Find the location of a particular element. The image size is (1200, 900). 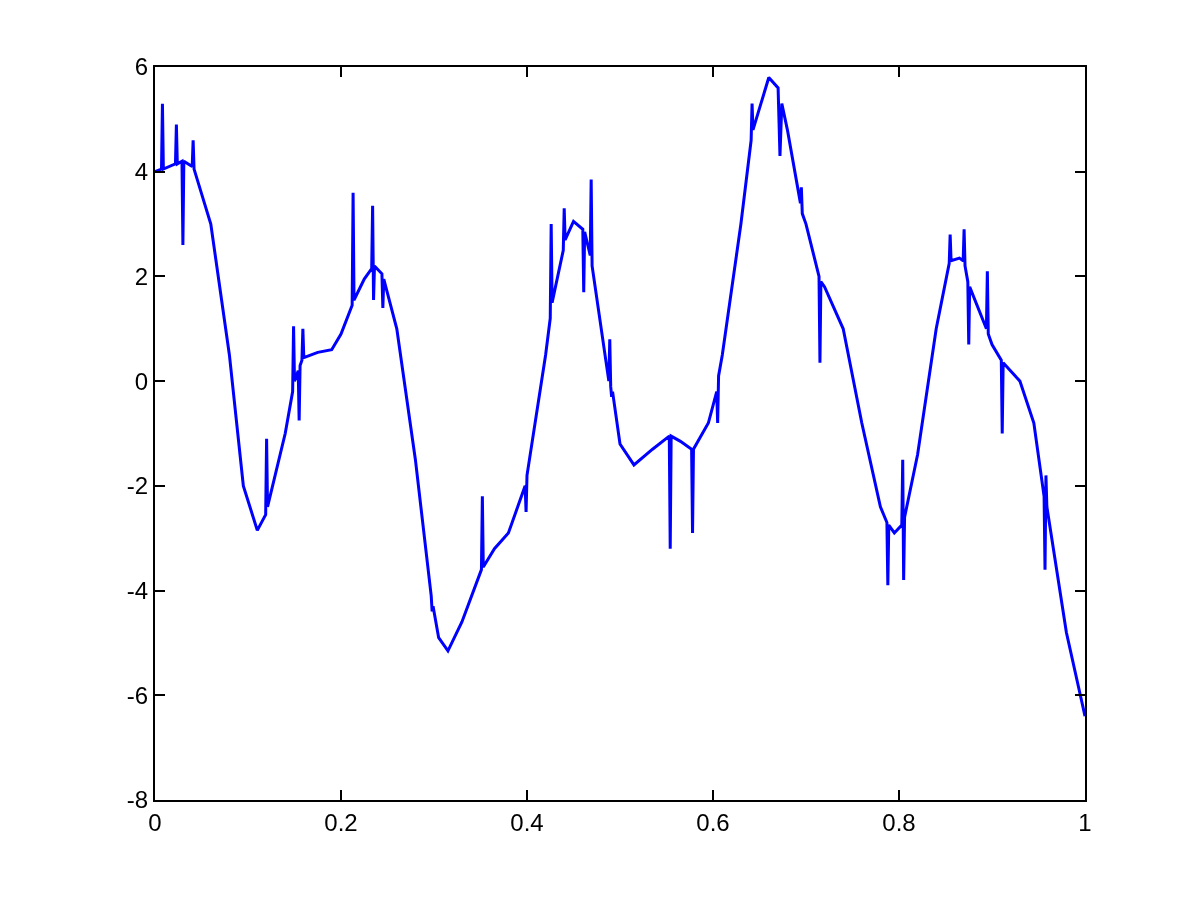

y-tick-label: 4 is located at coordinates (141, 172).